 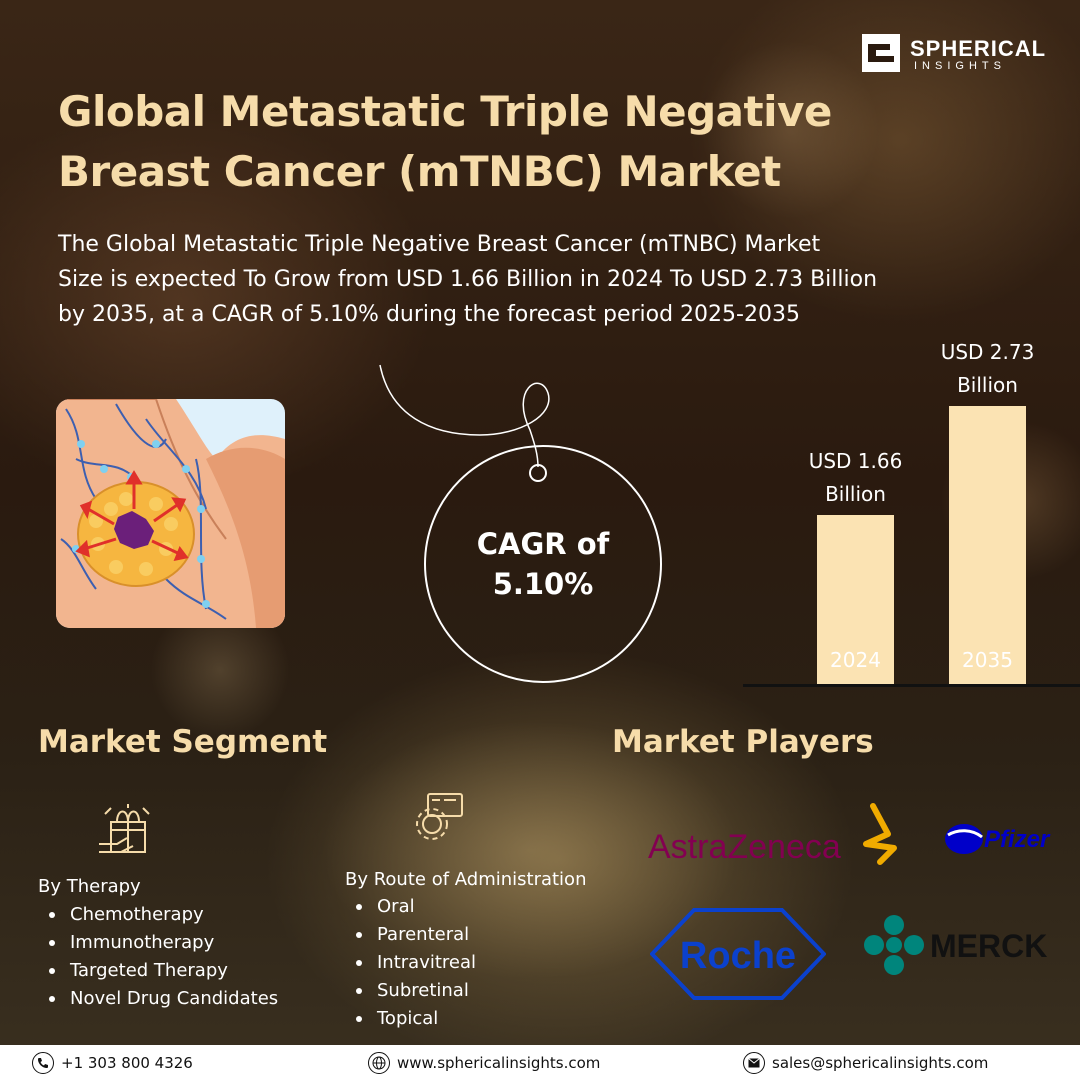 What do you see at coordinates (978, 48) in the screenshot?
I see `brand-name: SPHERICAL` at bounding box center [978, 48].